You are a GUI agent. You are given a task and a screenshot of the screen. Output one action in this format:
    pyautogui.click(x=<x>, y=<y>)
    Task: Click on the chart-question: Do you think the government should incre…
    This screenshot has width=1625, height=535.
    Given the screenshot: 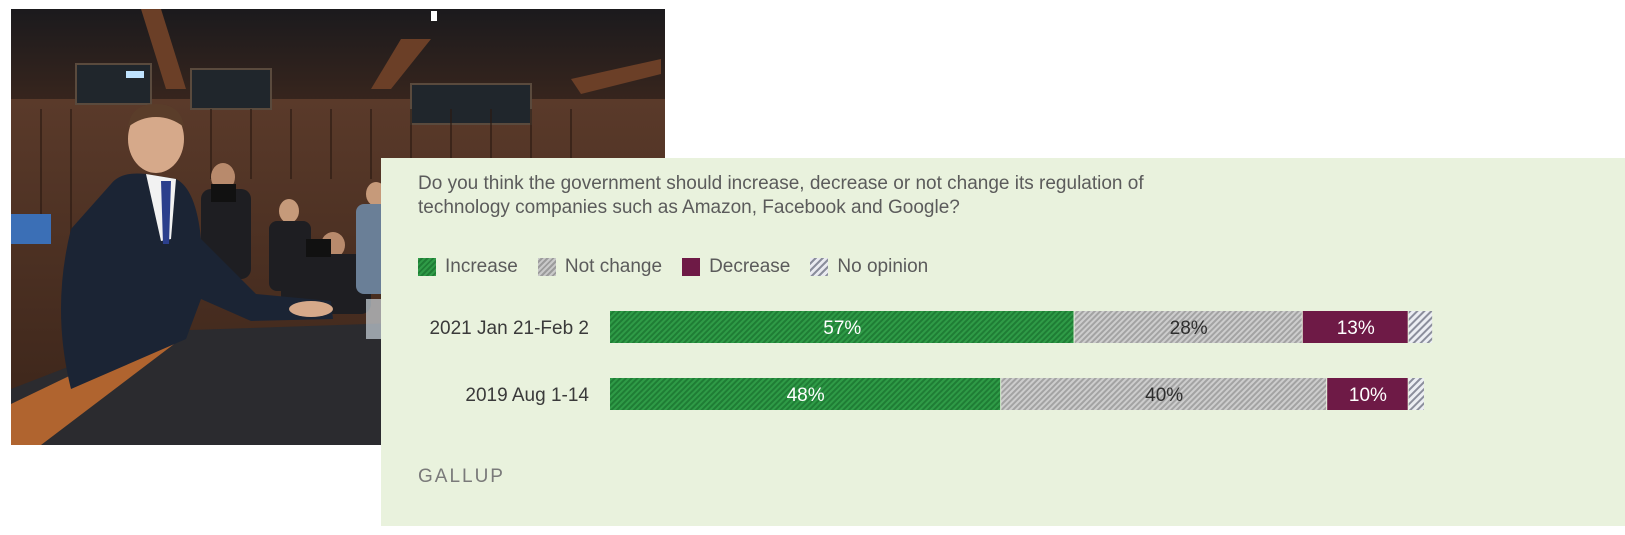 What is the action you would take?
    pyautogui.click(x=828, y=196)
    